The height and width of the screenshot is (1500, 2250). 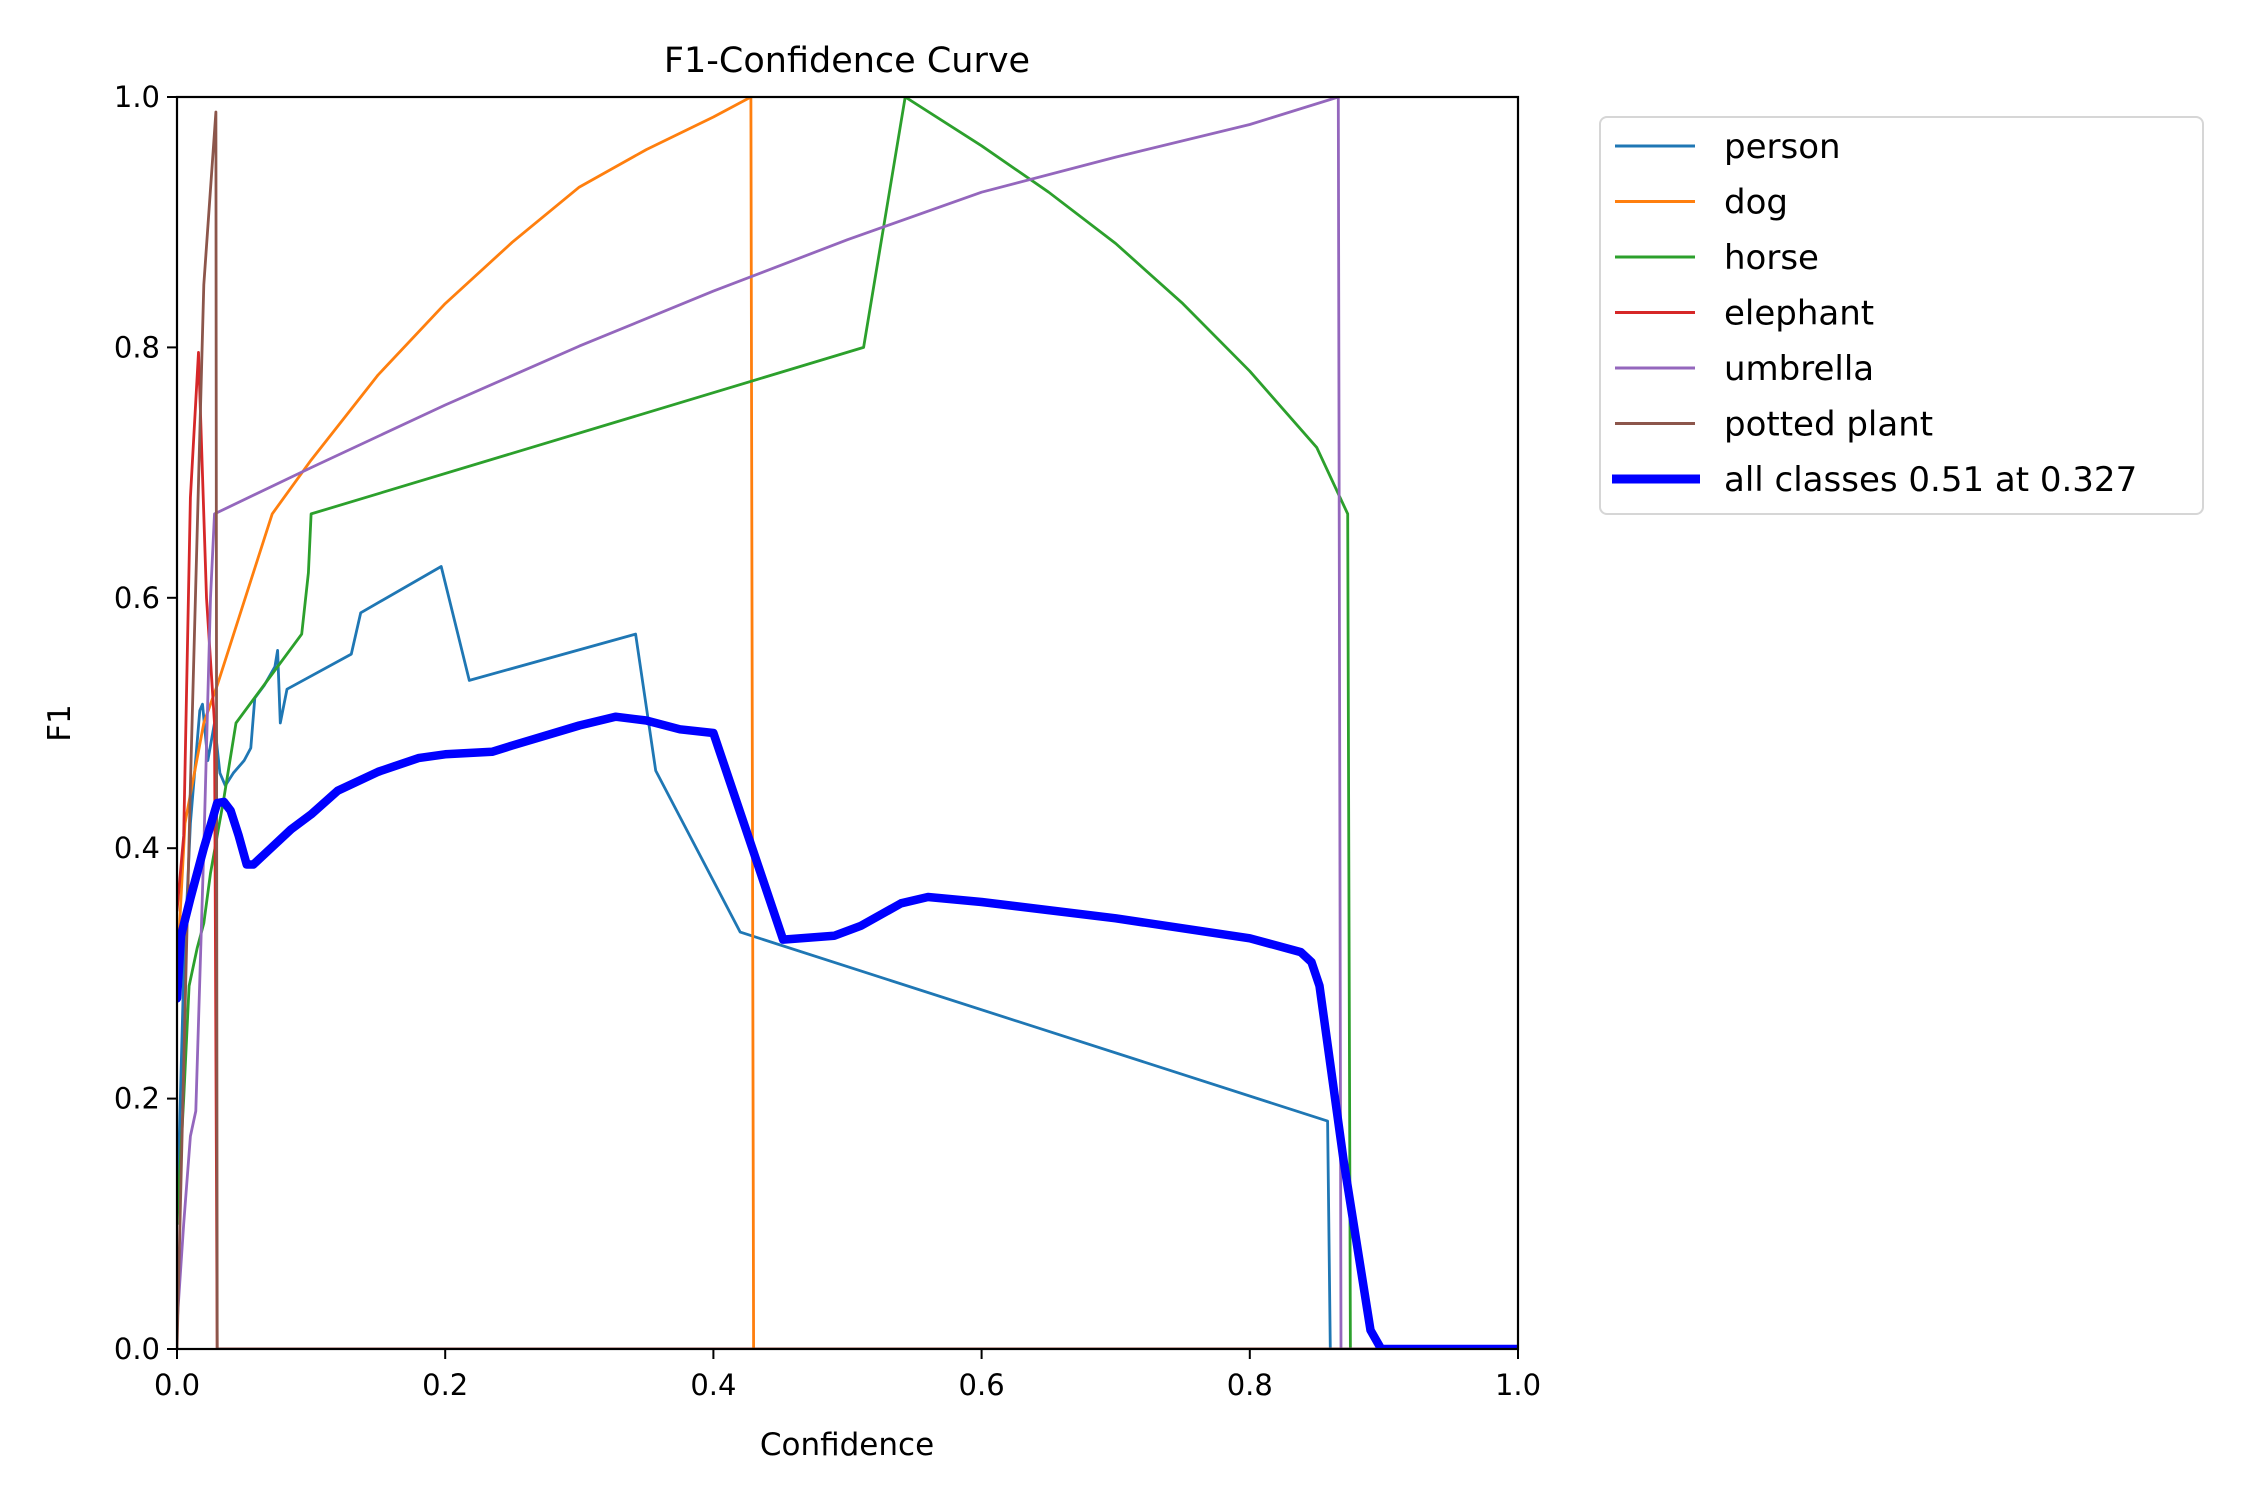 I want to click on x-tick-label: 1.0, so click(x=1518, y=1385).